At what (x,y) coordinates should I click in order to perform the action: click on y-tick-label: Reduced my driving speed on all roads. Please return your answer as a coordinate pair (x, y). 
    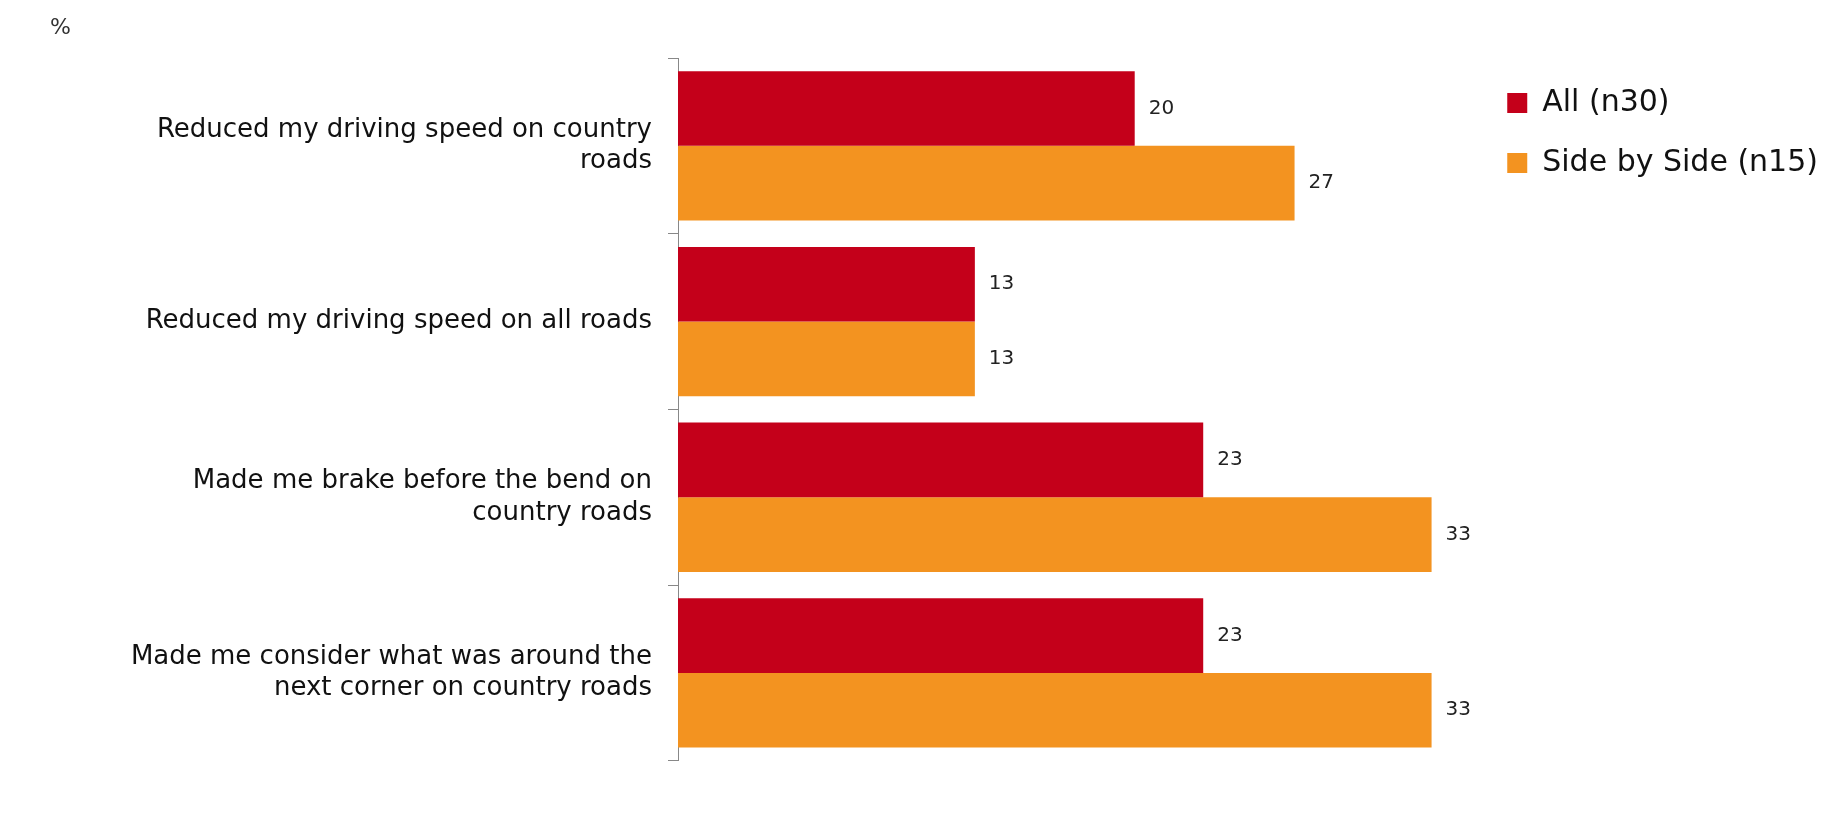
    Looking at the image, I should click on (398, 319).